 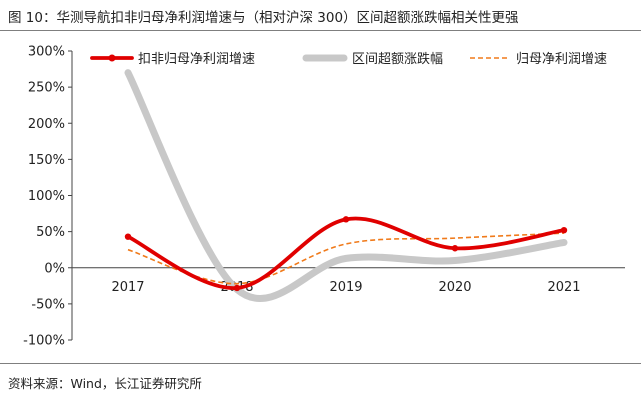 I want to click on legend-item: 扣非归母净利润增速, so click(x=172, y=59).